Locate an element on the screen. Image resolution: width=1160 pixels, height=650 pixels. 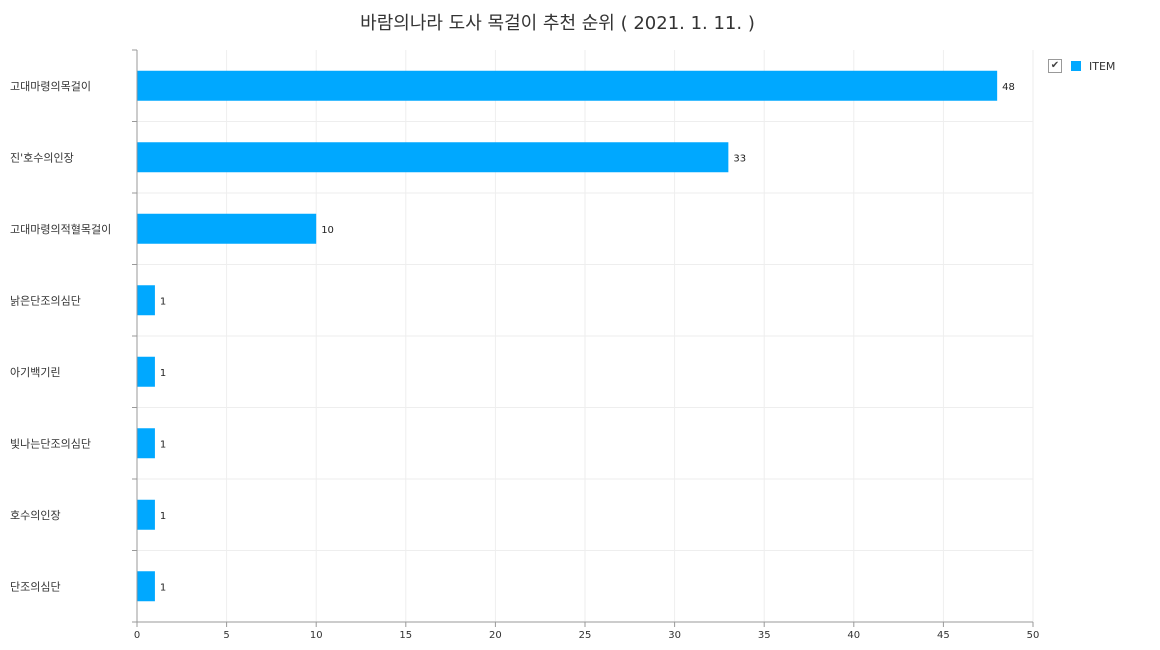
x-tick-label: 5 is located at coordinates (226, 635).